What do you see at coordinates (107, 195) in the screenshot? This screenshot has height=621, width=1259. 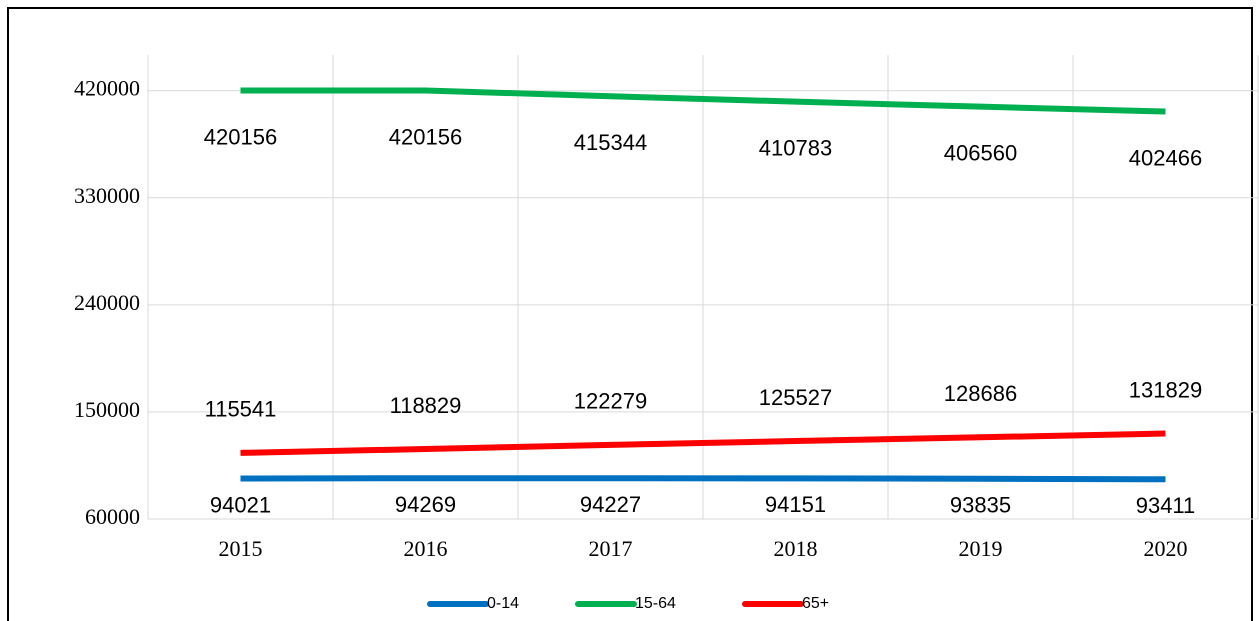 I see `y-tick-label: 330000` at bounding box center [107, 195].